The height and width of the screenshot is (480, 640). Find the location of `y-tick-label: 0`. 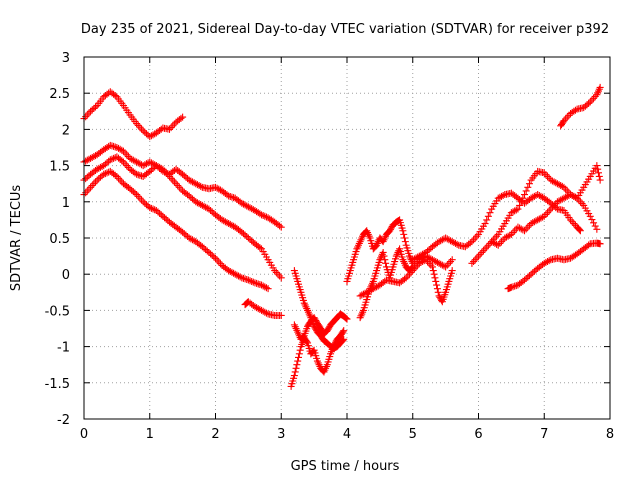

y-tick-label: 0 is located at coordinates (66, 275).